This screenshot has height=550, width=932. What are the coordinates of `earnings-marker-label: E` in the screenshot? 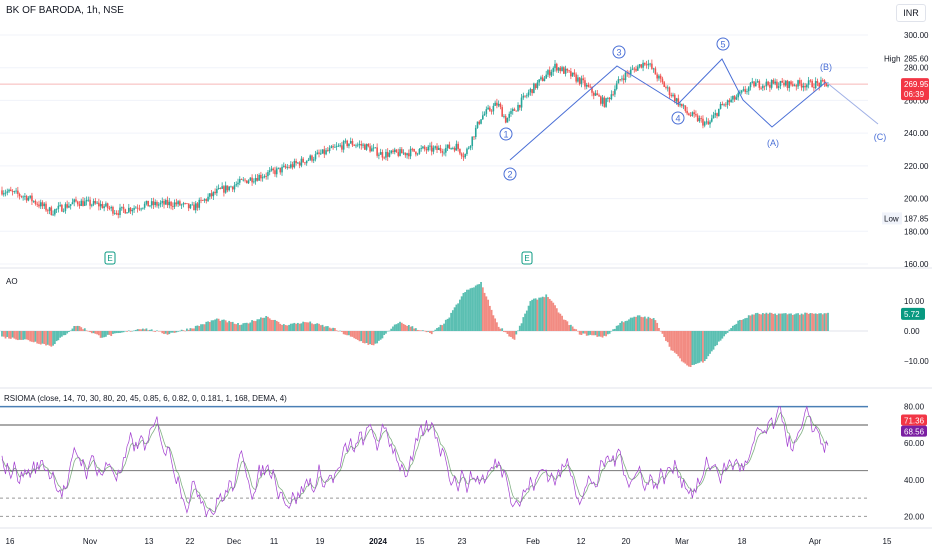 It's located at (526, 258).